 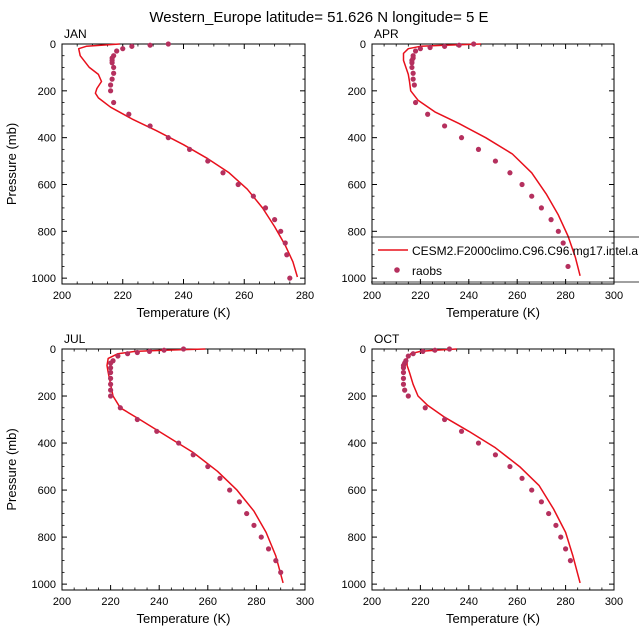 What do you see at coordinates (386, 34) in the screenshot?
I see `panel-month-label: APR` at bounding box center [386, 34].